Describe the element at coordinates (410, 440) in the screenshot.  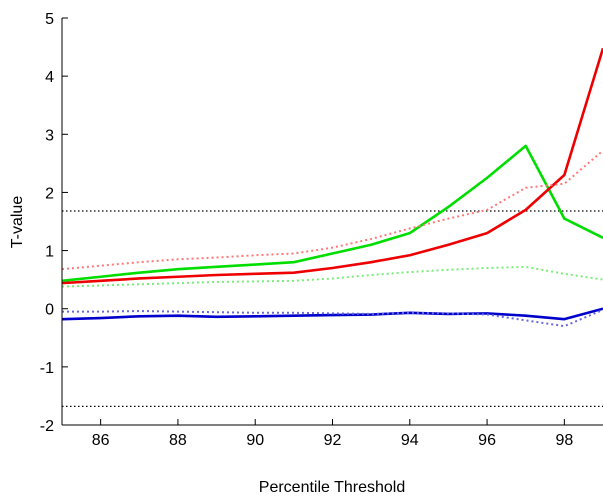
I see `x-tick-label: 94` at that location.